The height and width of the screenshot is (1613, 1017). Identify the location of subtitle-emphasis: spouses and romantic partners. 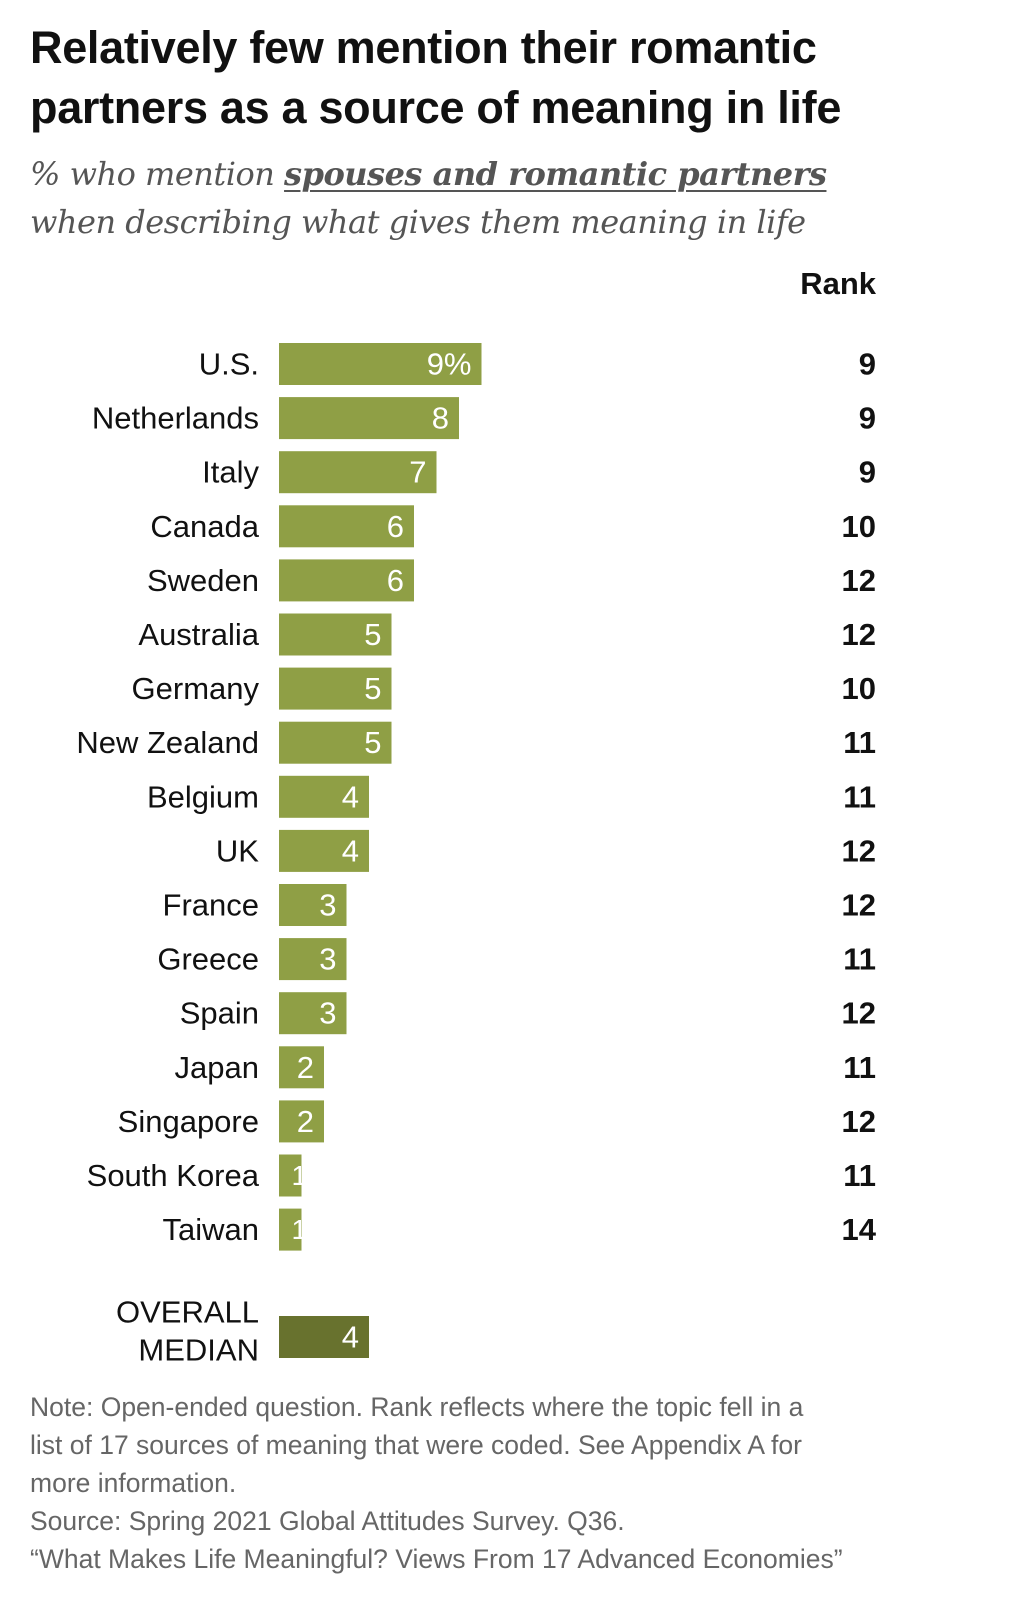
(555, 174).